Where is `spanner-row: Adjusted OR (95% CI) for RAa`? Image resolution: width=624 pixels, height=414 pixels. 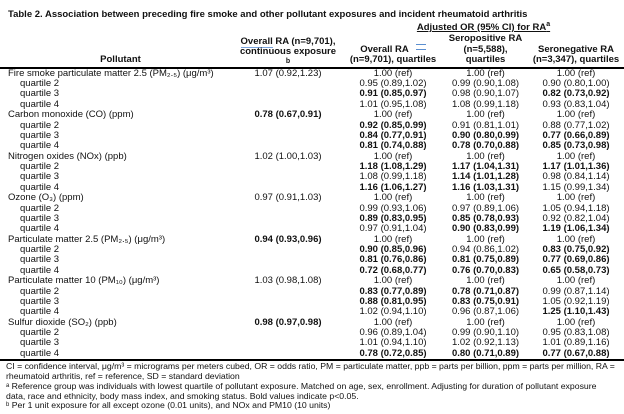 spanner-row: Adjusted OR (95% CI) for RAa is located at coordinates (312, 27).